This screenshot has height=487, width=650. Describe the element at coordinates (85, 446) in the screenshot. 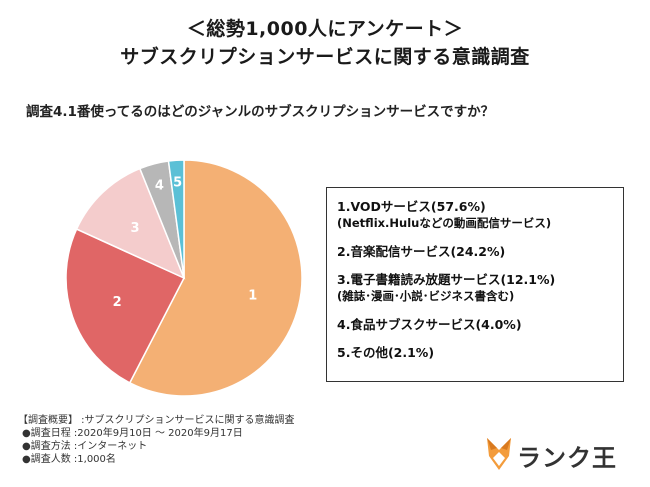

I see `survey-row-method: ●調査方法 :インターネット` at that location.